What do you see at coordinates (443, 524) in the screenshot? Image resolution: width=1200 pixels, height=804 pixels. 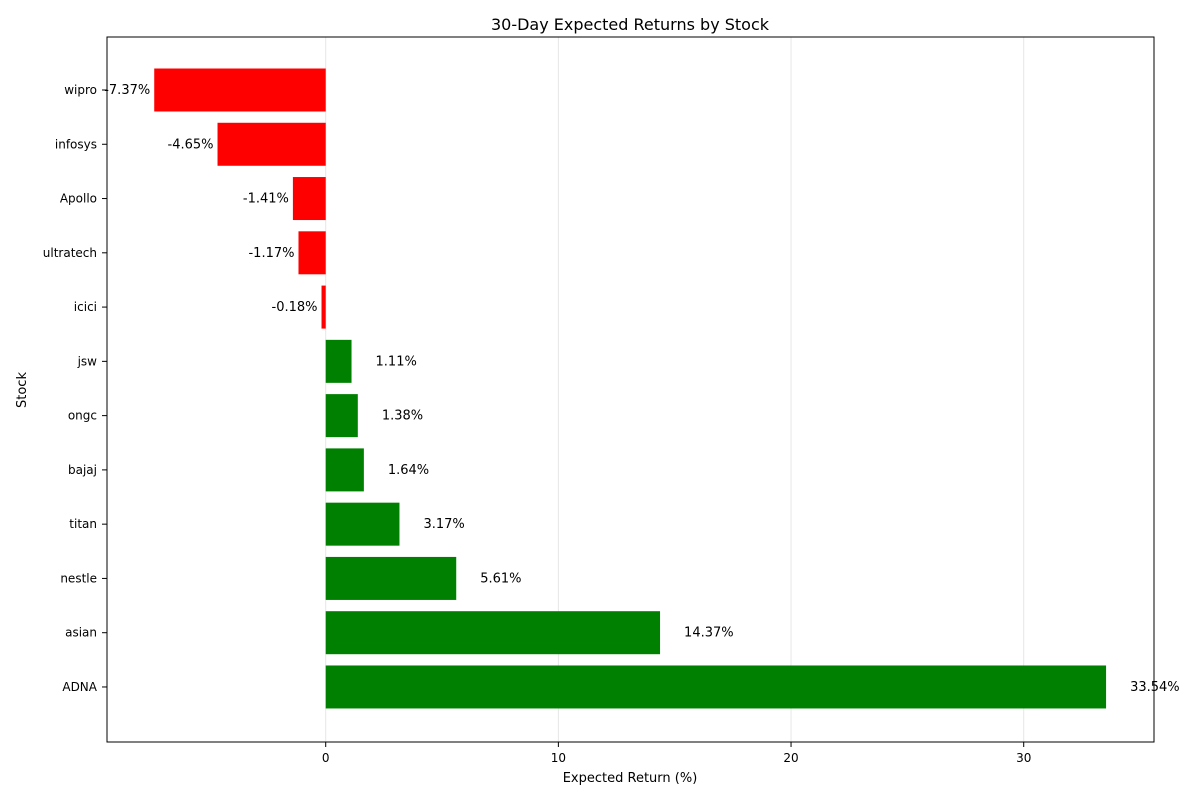 I see `data-label: 3.17%` at bounding box center [443, 524].